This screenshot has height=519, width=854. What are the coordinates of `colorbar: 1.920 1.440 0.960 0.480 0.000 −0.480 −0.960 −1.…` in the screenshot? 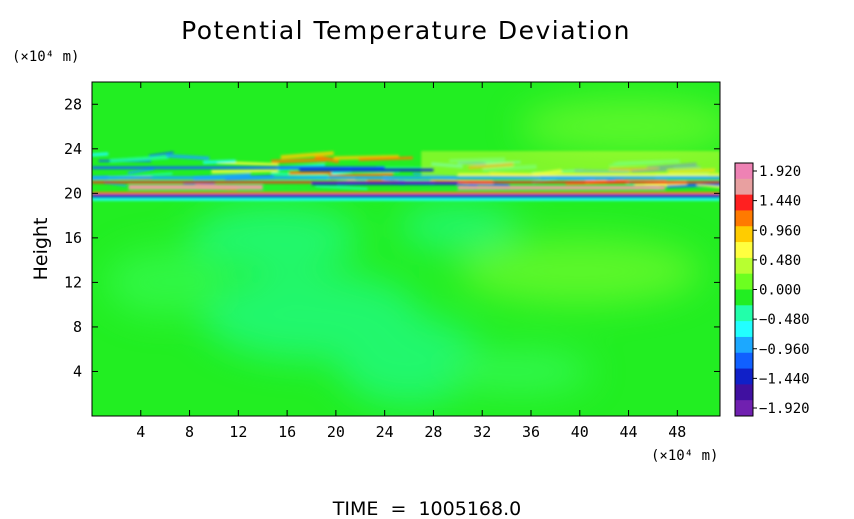 It's located at (772, 289).